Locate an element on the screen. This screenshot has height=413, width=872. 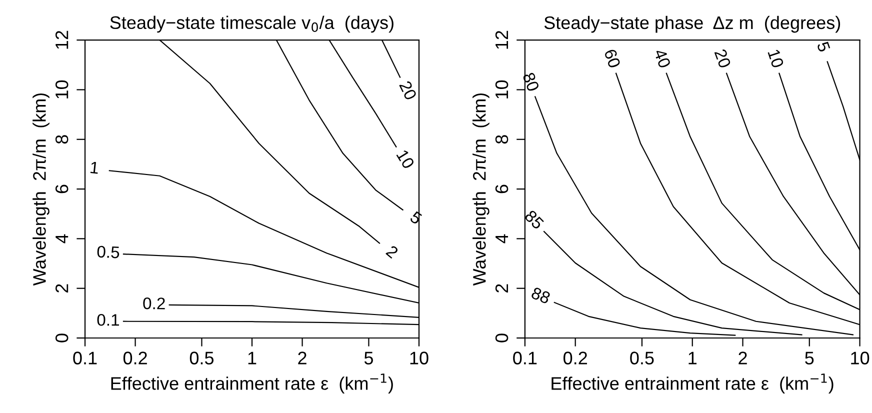
annotation: 0.2 is located at coordinates (154, 303).